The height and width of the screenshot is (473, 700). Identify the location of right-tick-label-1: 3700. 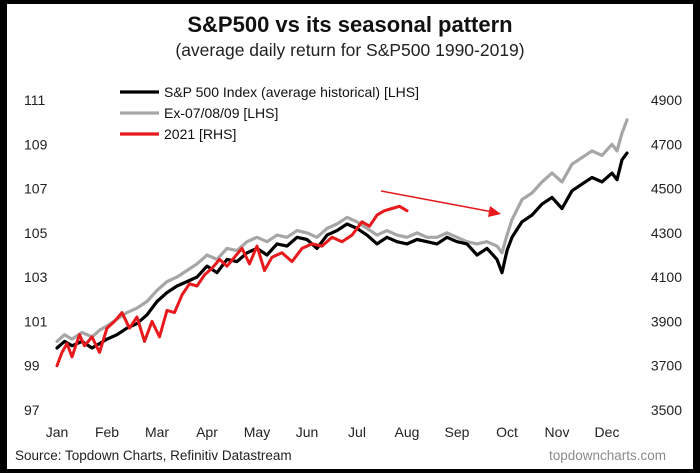
(666, 366).